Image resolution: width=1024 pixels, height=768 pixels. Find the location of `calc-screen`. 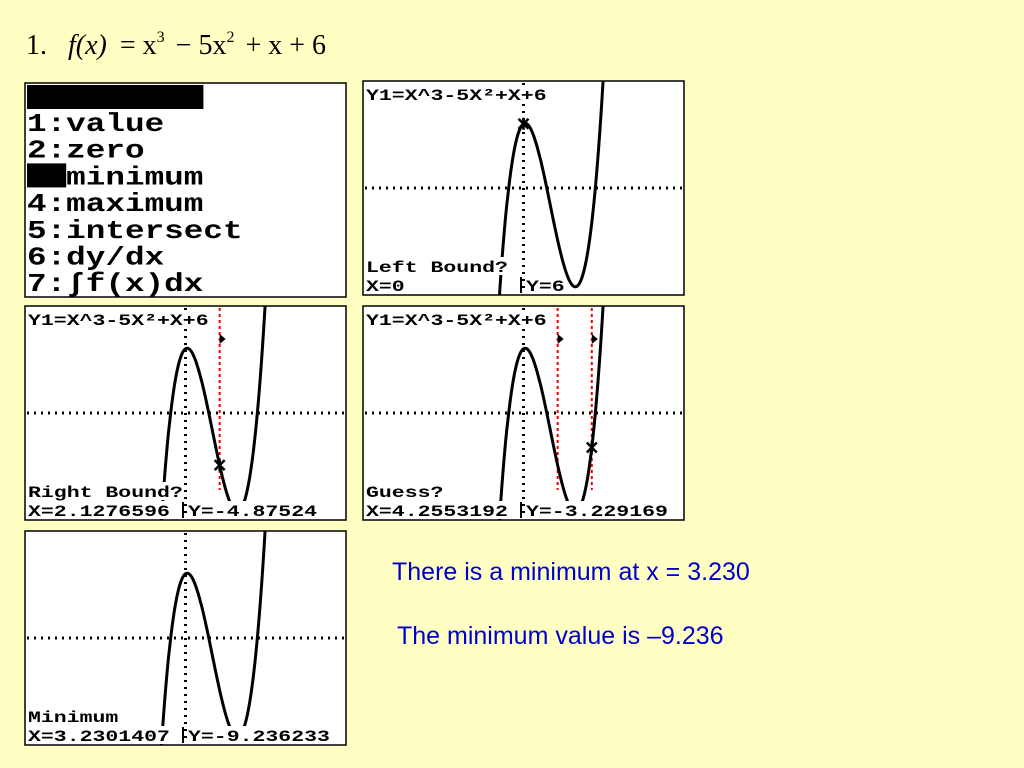

calc-screen is located at coordinates (185, 190).